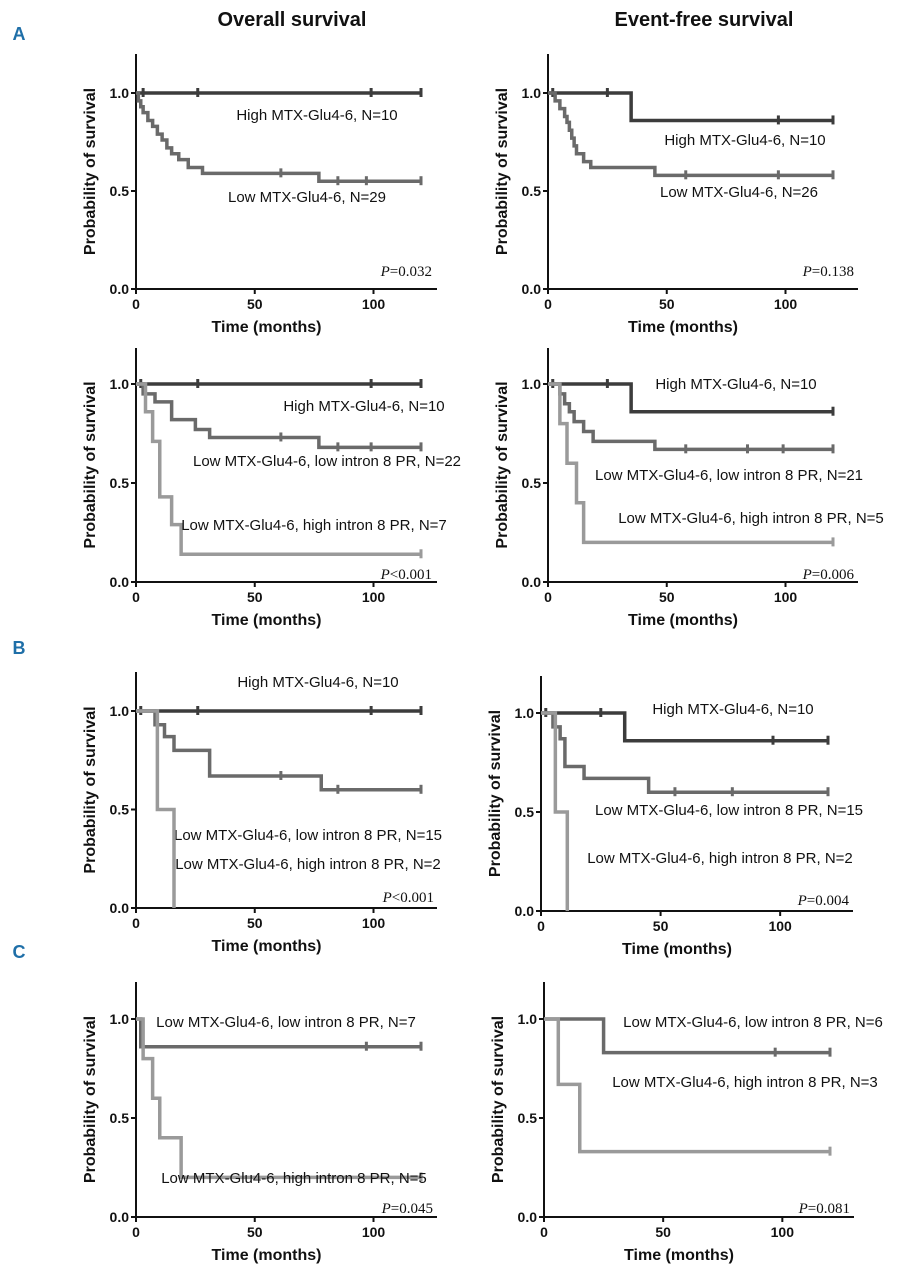  What do you see at coordinates (828, 901) in the screenshot?
I see `p-value-number: =0.004` at bounding box center [828, 901].